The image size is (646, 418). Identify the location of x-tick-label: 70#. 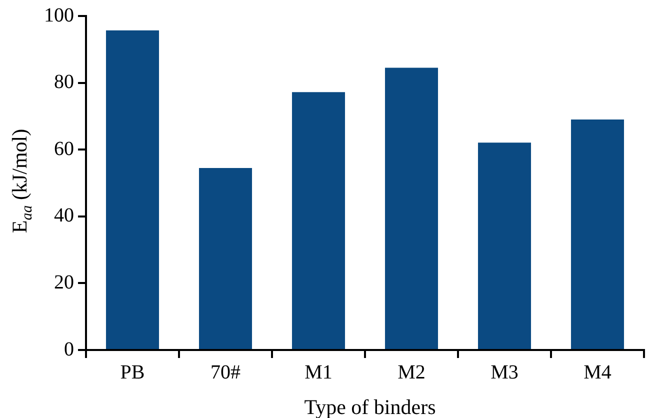
(225, 372).